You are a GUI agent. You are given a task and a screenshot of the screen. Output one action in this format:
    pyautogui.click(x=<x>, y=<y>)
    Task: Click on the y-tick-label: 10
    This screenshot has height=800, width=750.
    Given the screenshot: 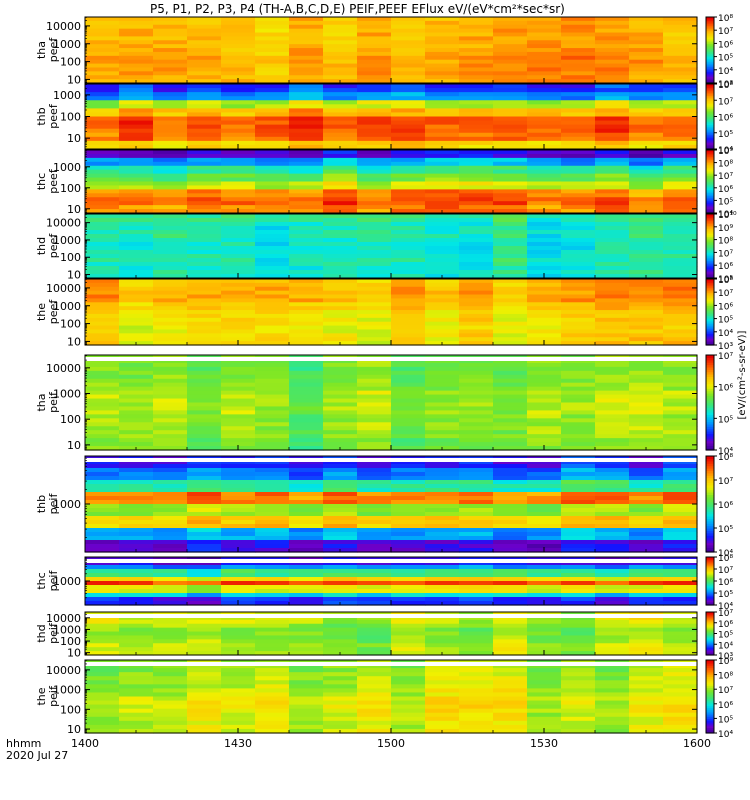 What is the action you would take?
    pyautogui.click(x=74, y=209)
    